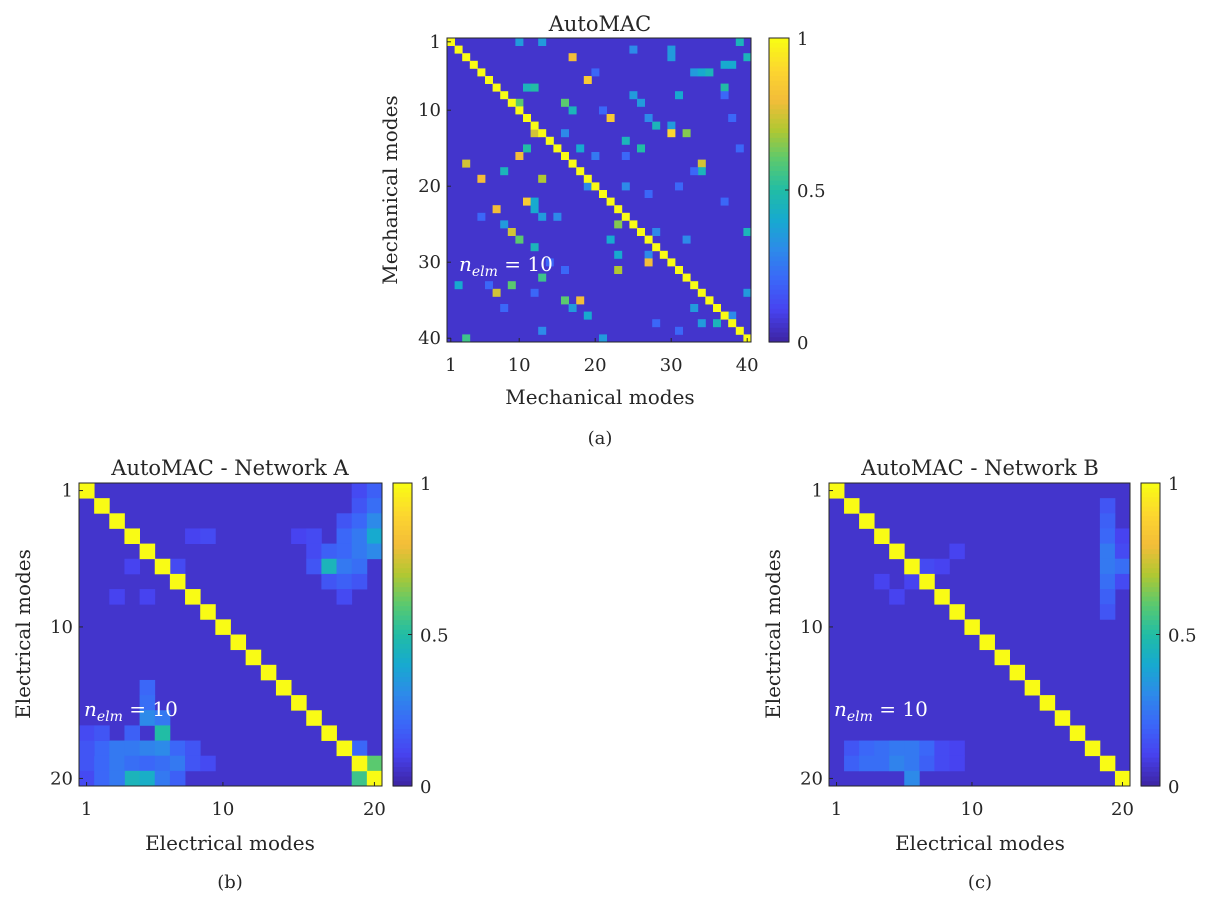 Image resolution: width=1216 pixels, height=899 pixels. Describe the element at coordinates (1168, 636) in the screenshot. I see `panel-c-colorbar: 00.51` at that location.